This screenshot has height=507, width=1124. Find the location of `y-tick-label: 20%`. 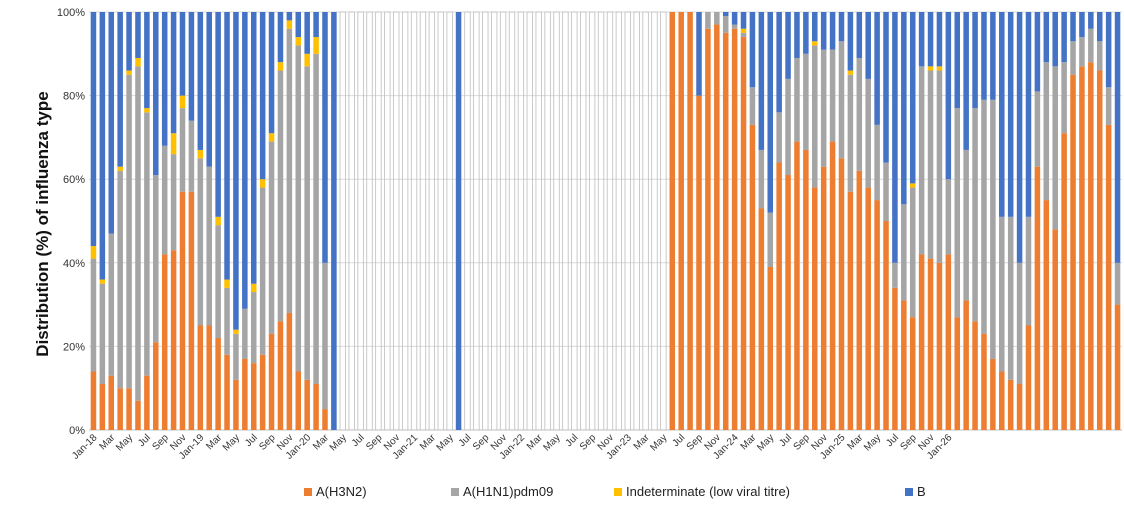

y-tick-label: 20% is located at coordinates (74, 347).